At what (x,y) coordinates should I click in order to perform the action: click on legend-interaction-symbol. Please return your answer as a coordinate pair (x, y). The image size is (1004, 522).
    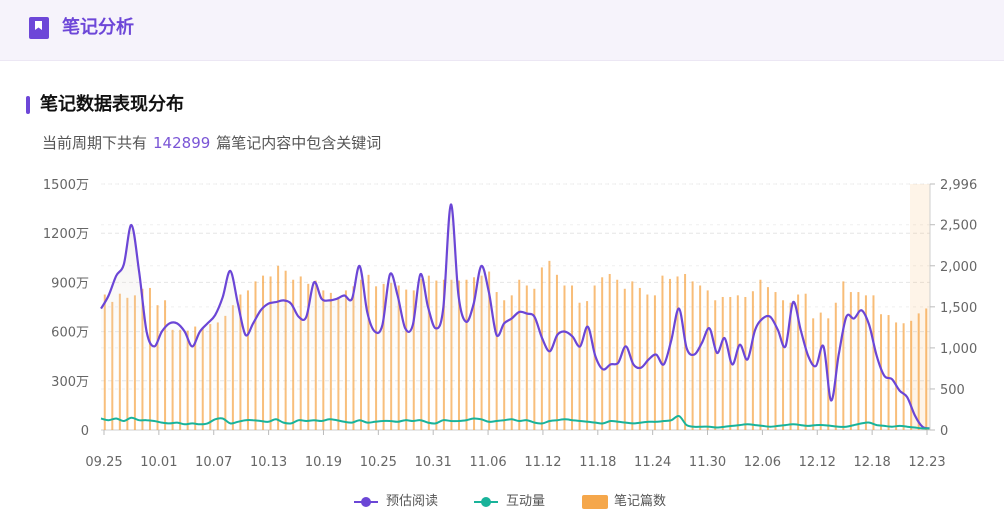
    Looking at the image, I should click on (486, 502).